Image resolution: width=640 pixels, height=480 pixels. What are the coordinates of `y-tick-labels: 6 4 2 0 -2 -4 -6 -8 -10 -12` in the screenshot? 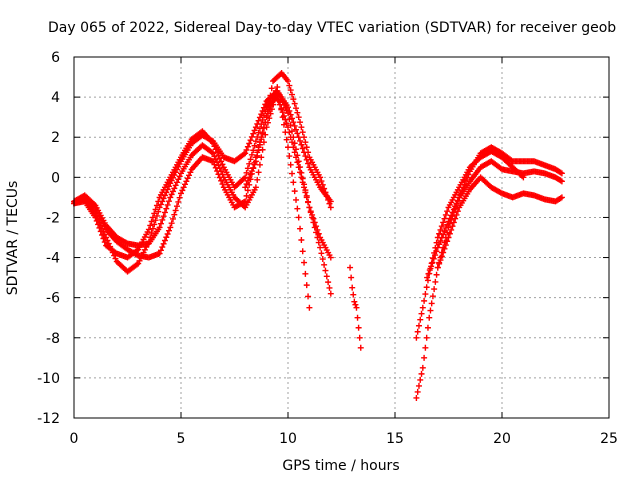 It's located at (48, 238).